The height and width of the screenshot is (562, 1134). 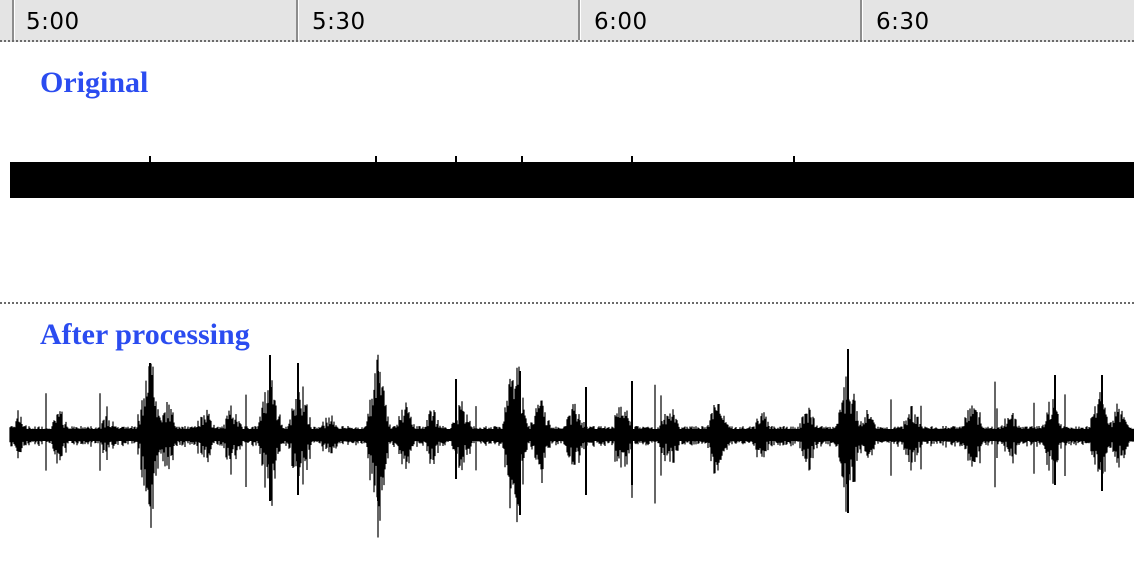 What do you see at coordinates (572, 435) in the screenshot?
I see `waveform-processed-center` at bounding box center [572, 435].